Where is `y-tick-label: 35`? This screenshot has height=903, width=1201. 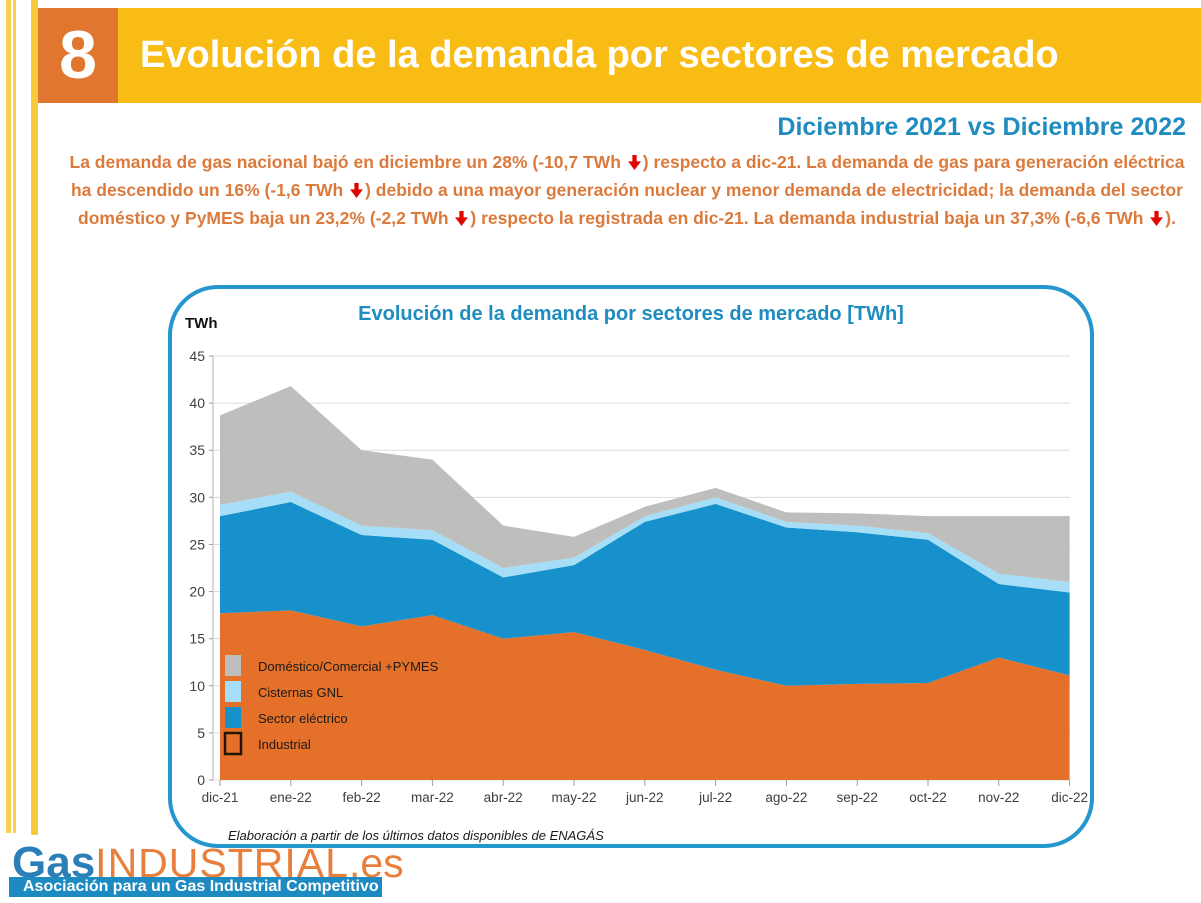 y-tick-label: 35 is located at coordinates (197, 450).